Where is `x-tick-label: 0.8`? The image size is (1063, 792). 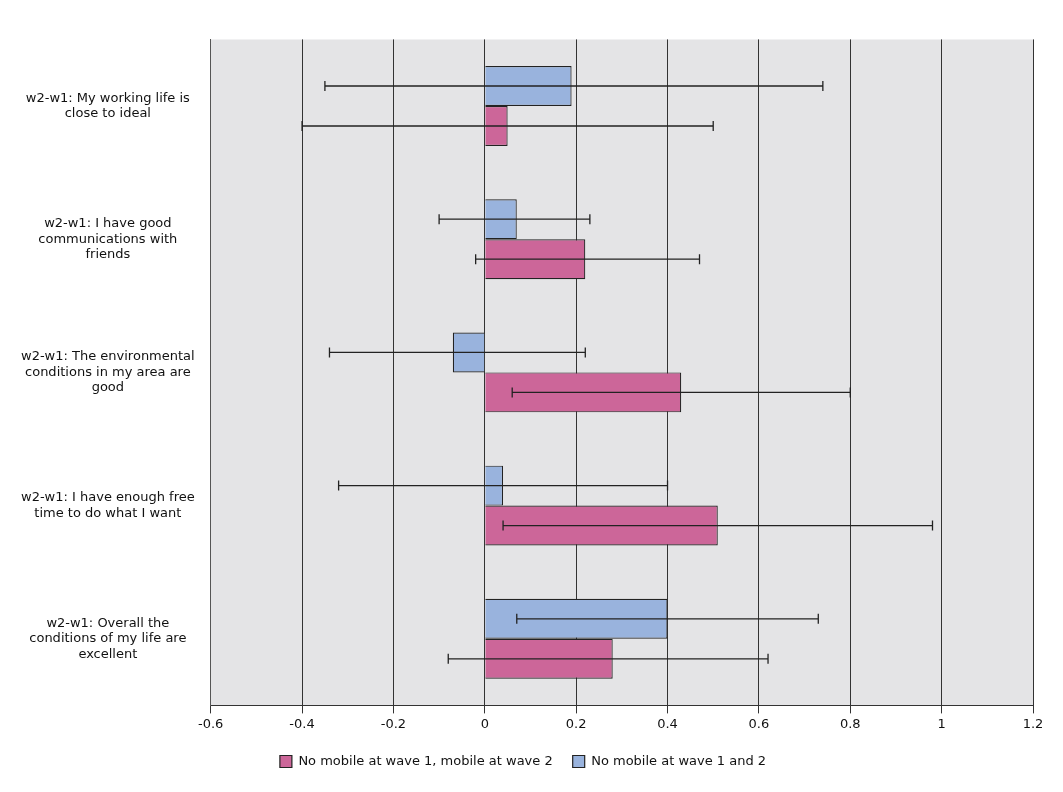 x-tick-label: 0.8 is located at coordinates (850, 723).